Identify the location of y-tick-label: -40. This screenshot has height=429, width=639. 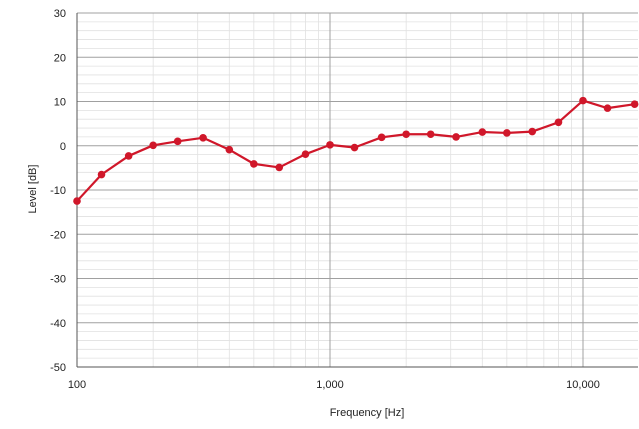
(58, 324).